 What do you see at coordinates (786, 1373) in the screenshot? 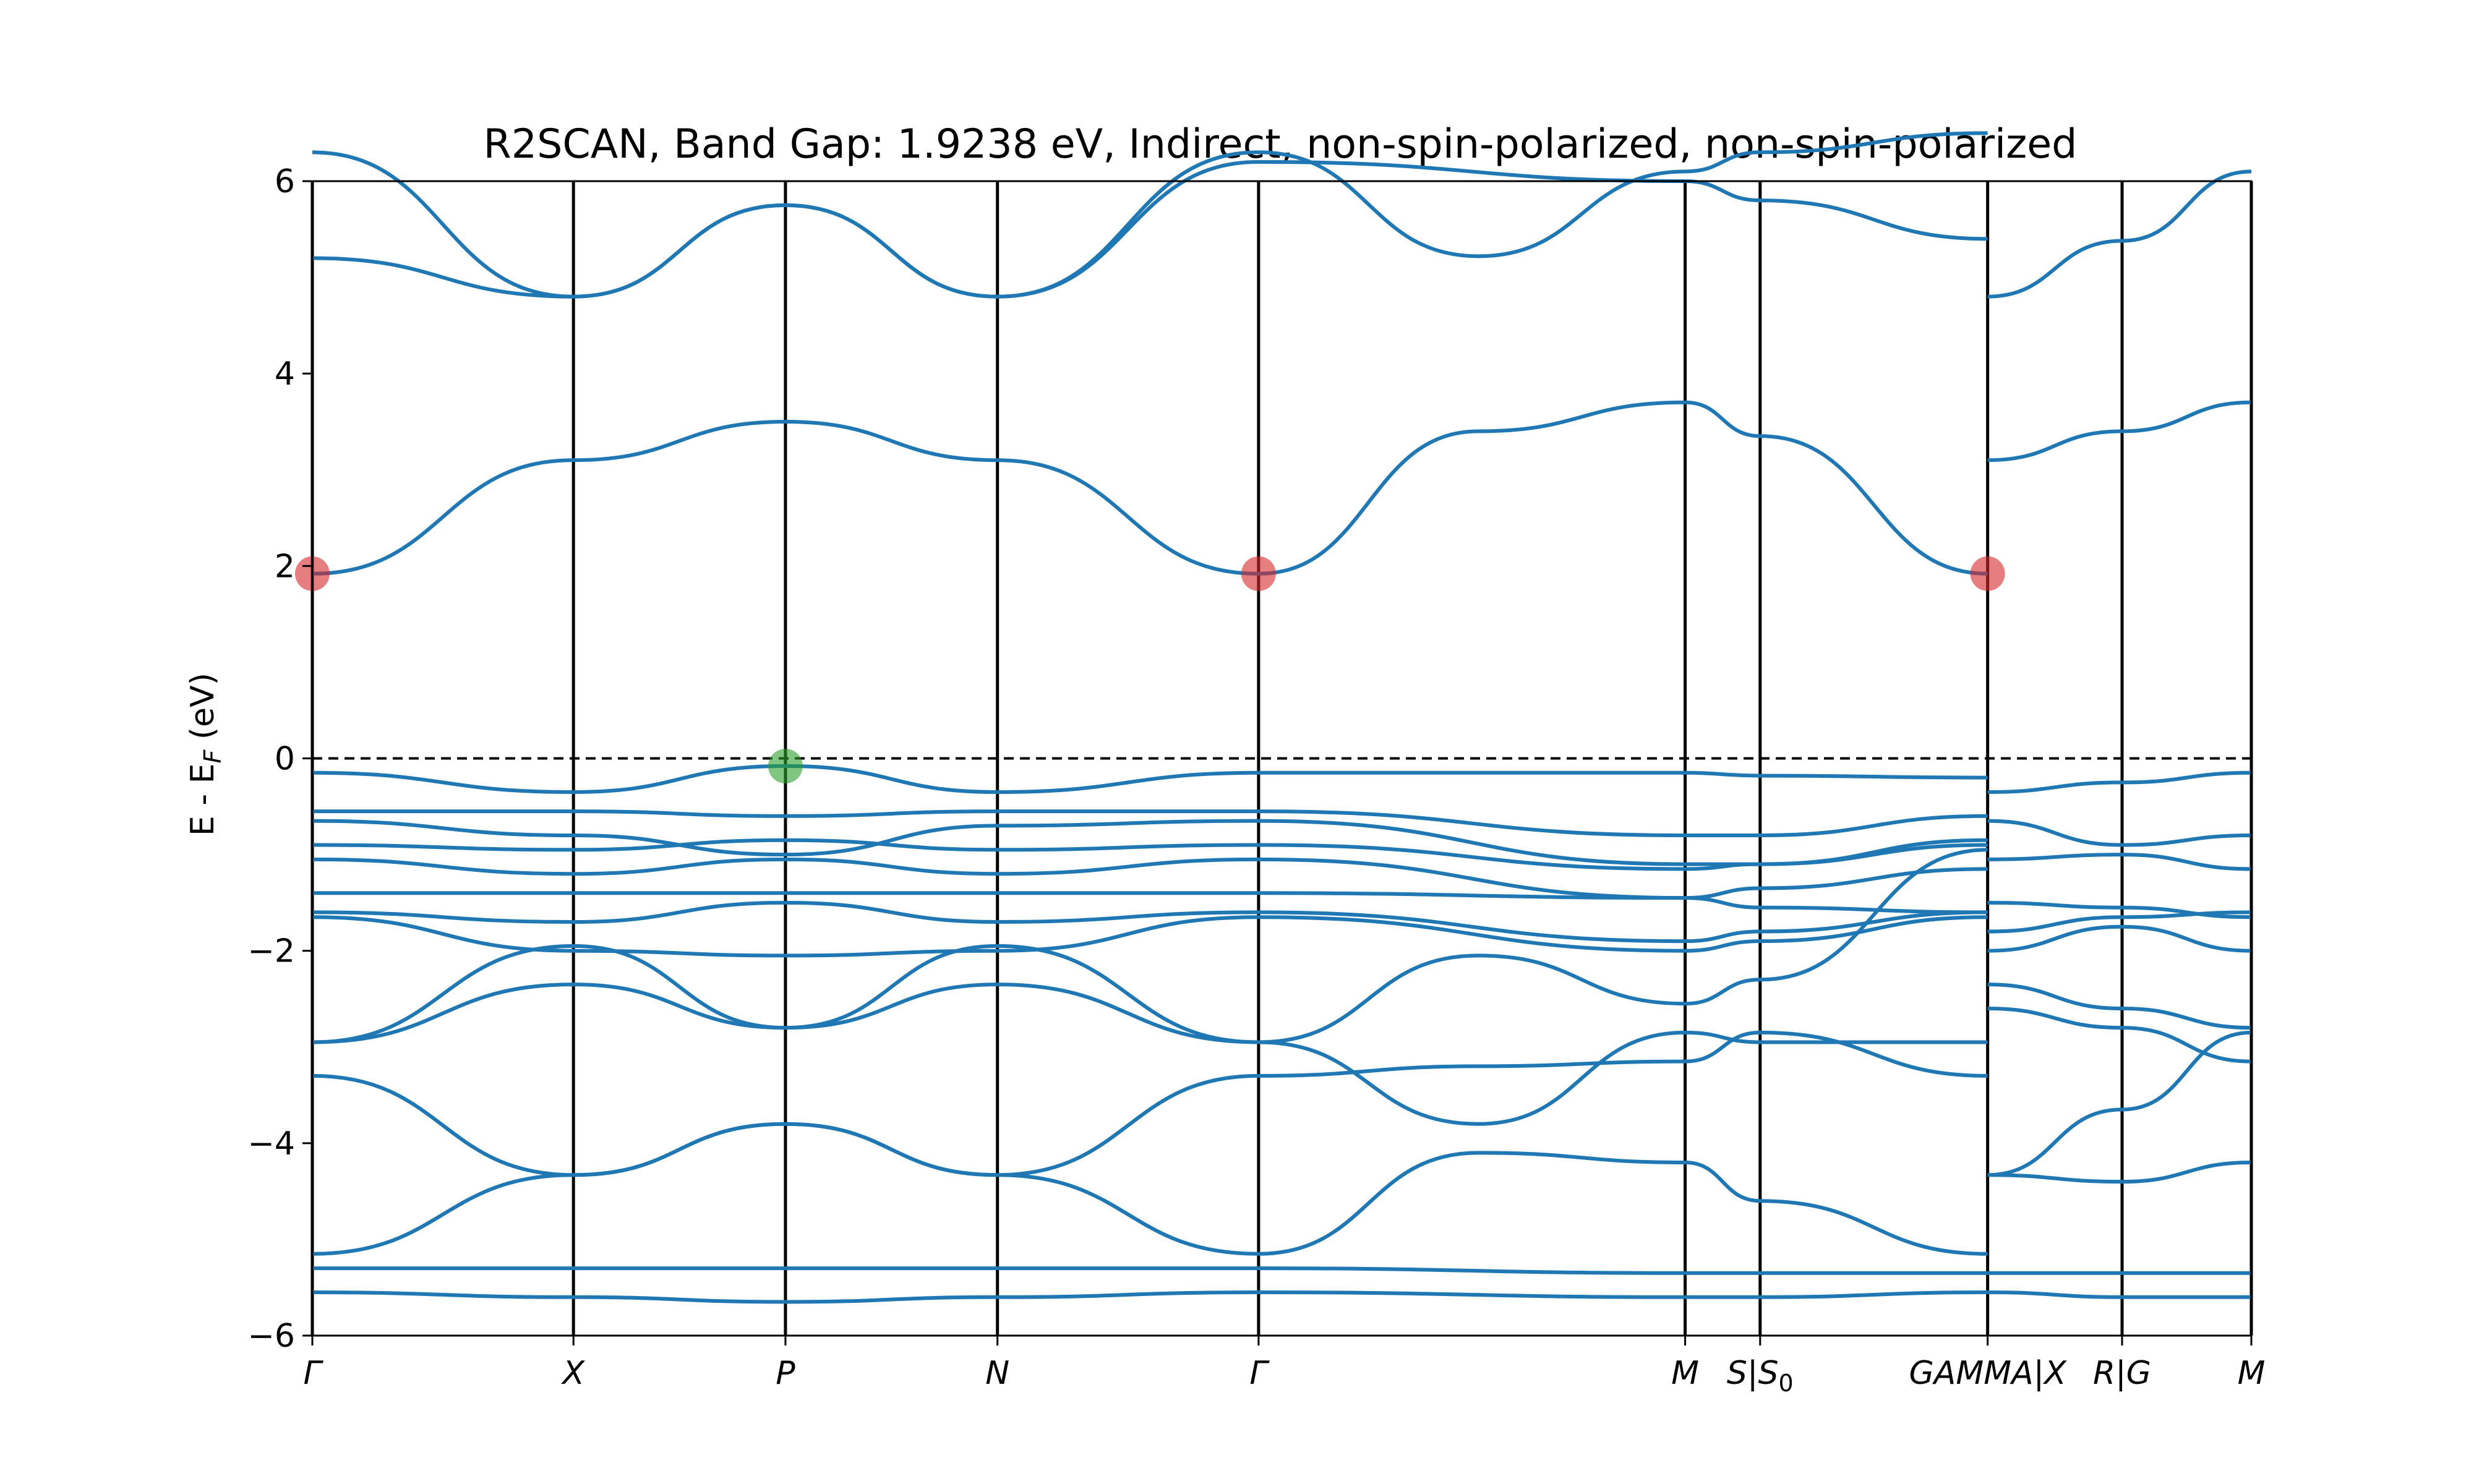
I see `x-tick-label: P` at bounding box center [786, 1373].